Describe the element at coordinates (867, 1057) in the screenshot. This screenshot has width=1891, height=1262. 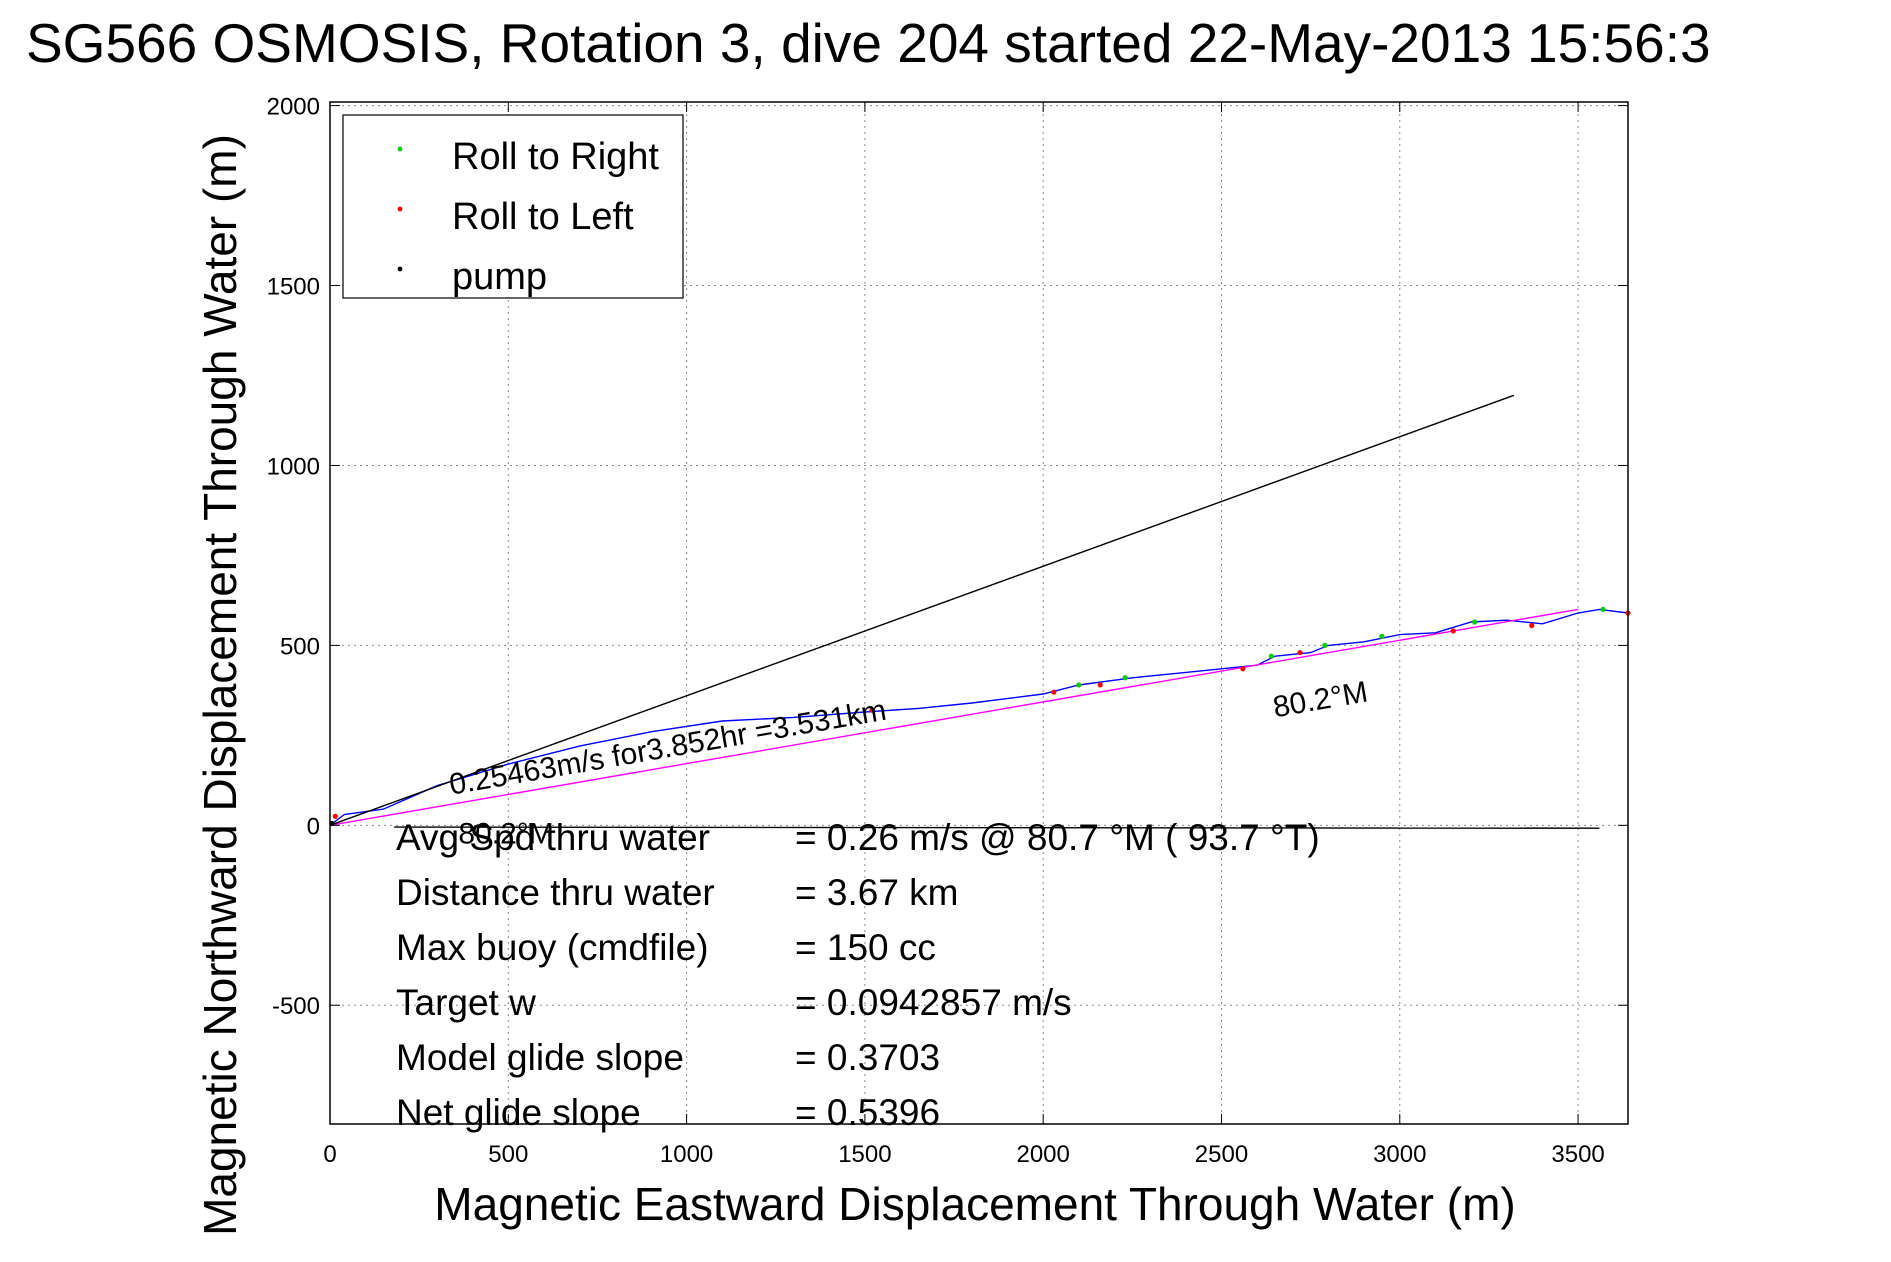
I see `stat-value-4: = 0.3703` at that location.